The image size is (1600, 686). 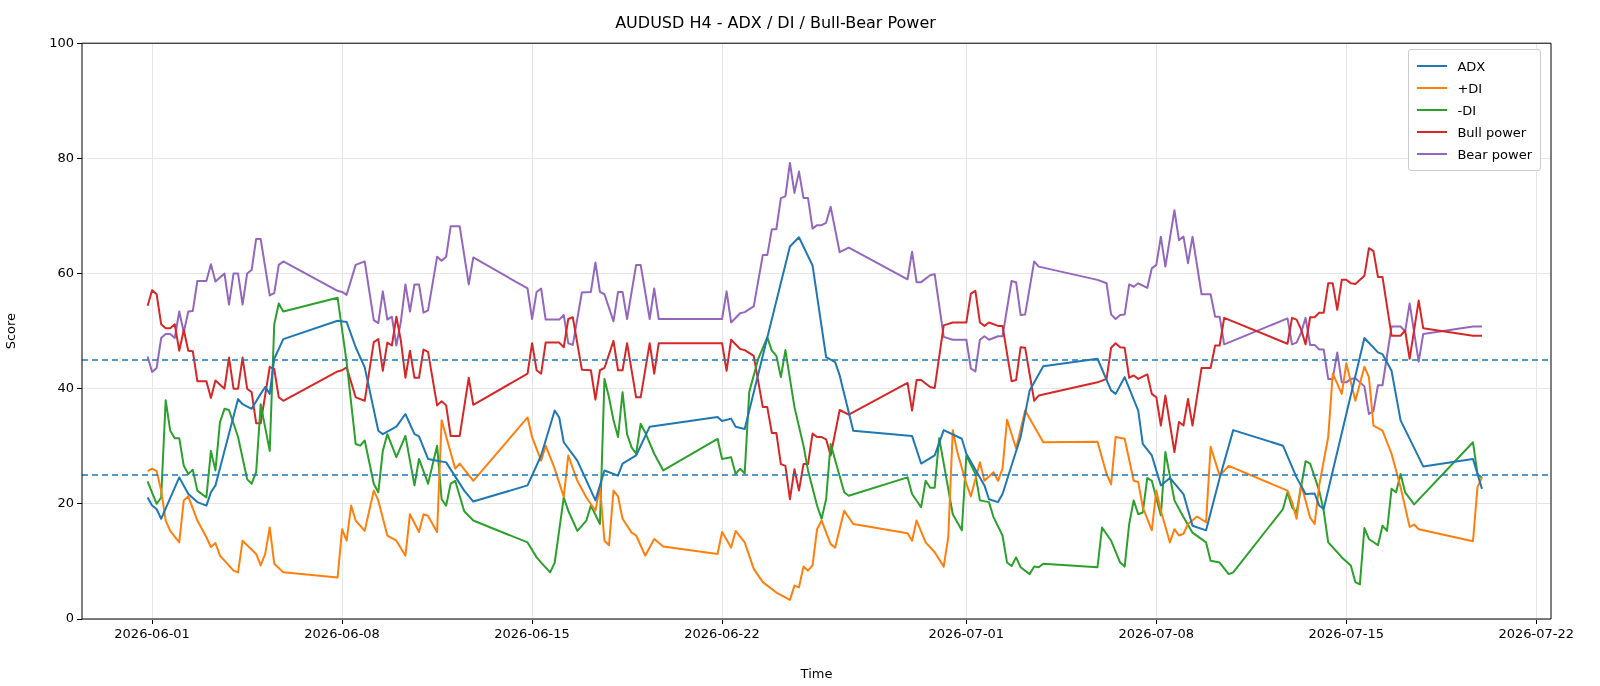 I want to click on x-tick-label: 2026-07-22, so click(x=1536, y=634).